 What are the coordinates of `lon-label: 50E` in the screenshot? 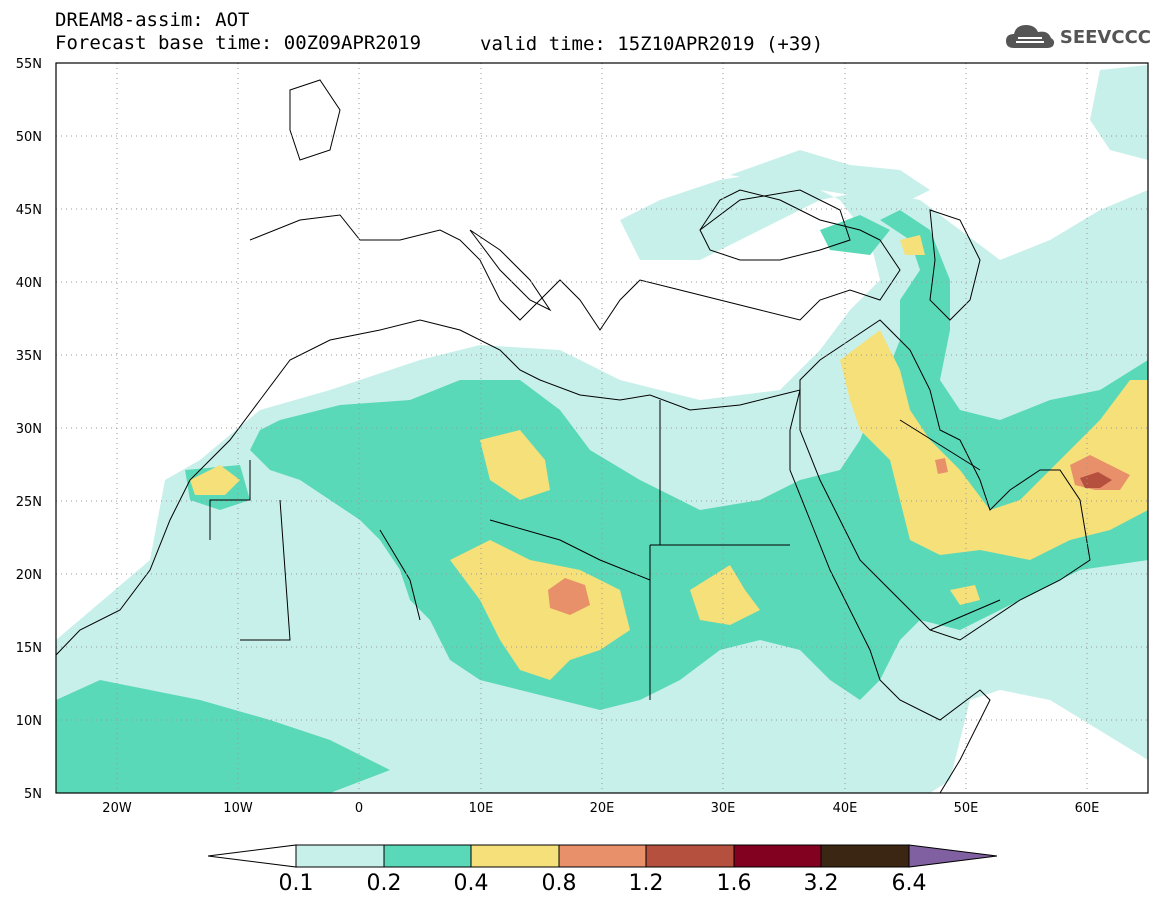 It's located at (966, 808).